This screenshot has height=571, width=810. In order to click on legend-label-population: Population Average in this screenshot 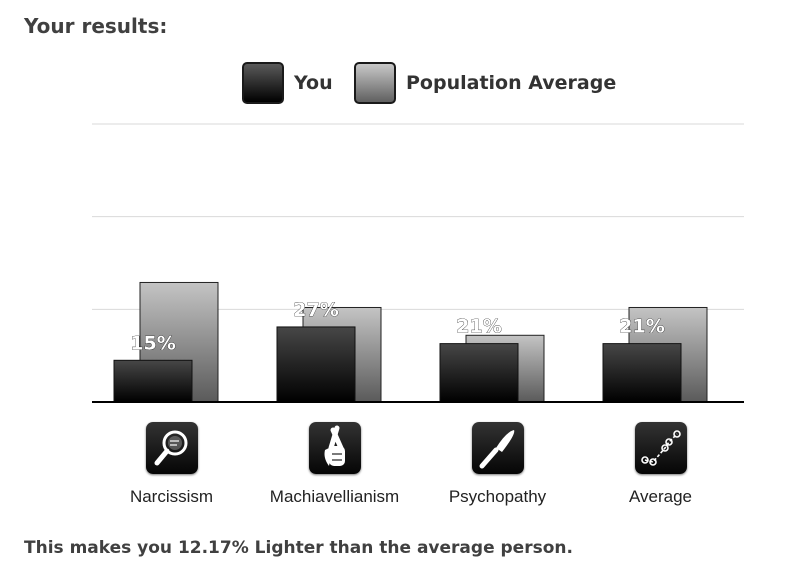, I will do `click(511, 83)`.